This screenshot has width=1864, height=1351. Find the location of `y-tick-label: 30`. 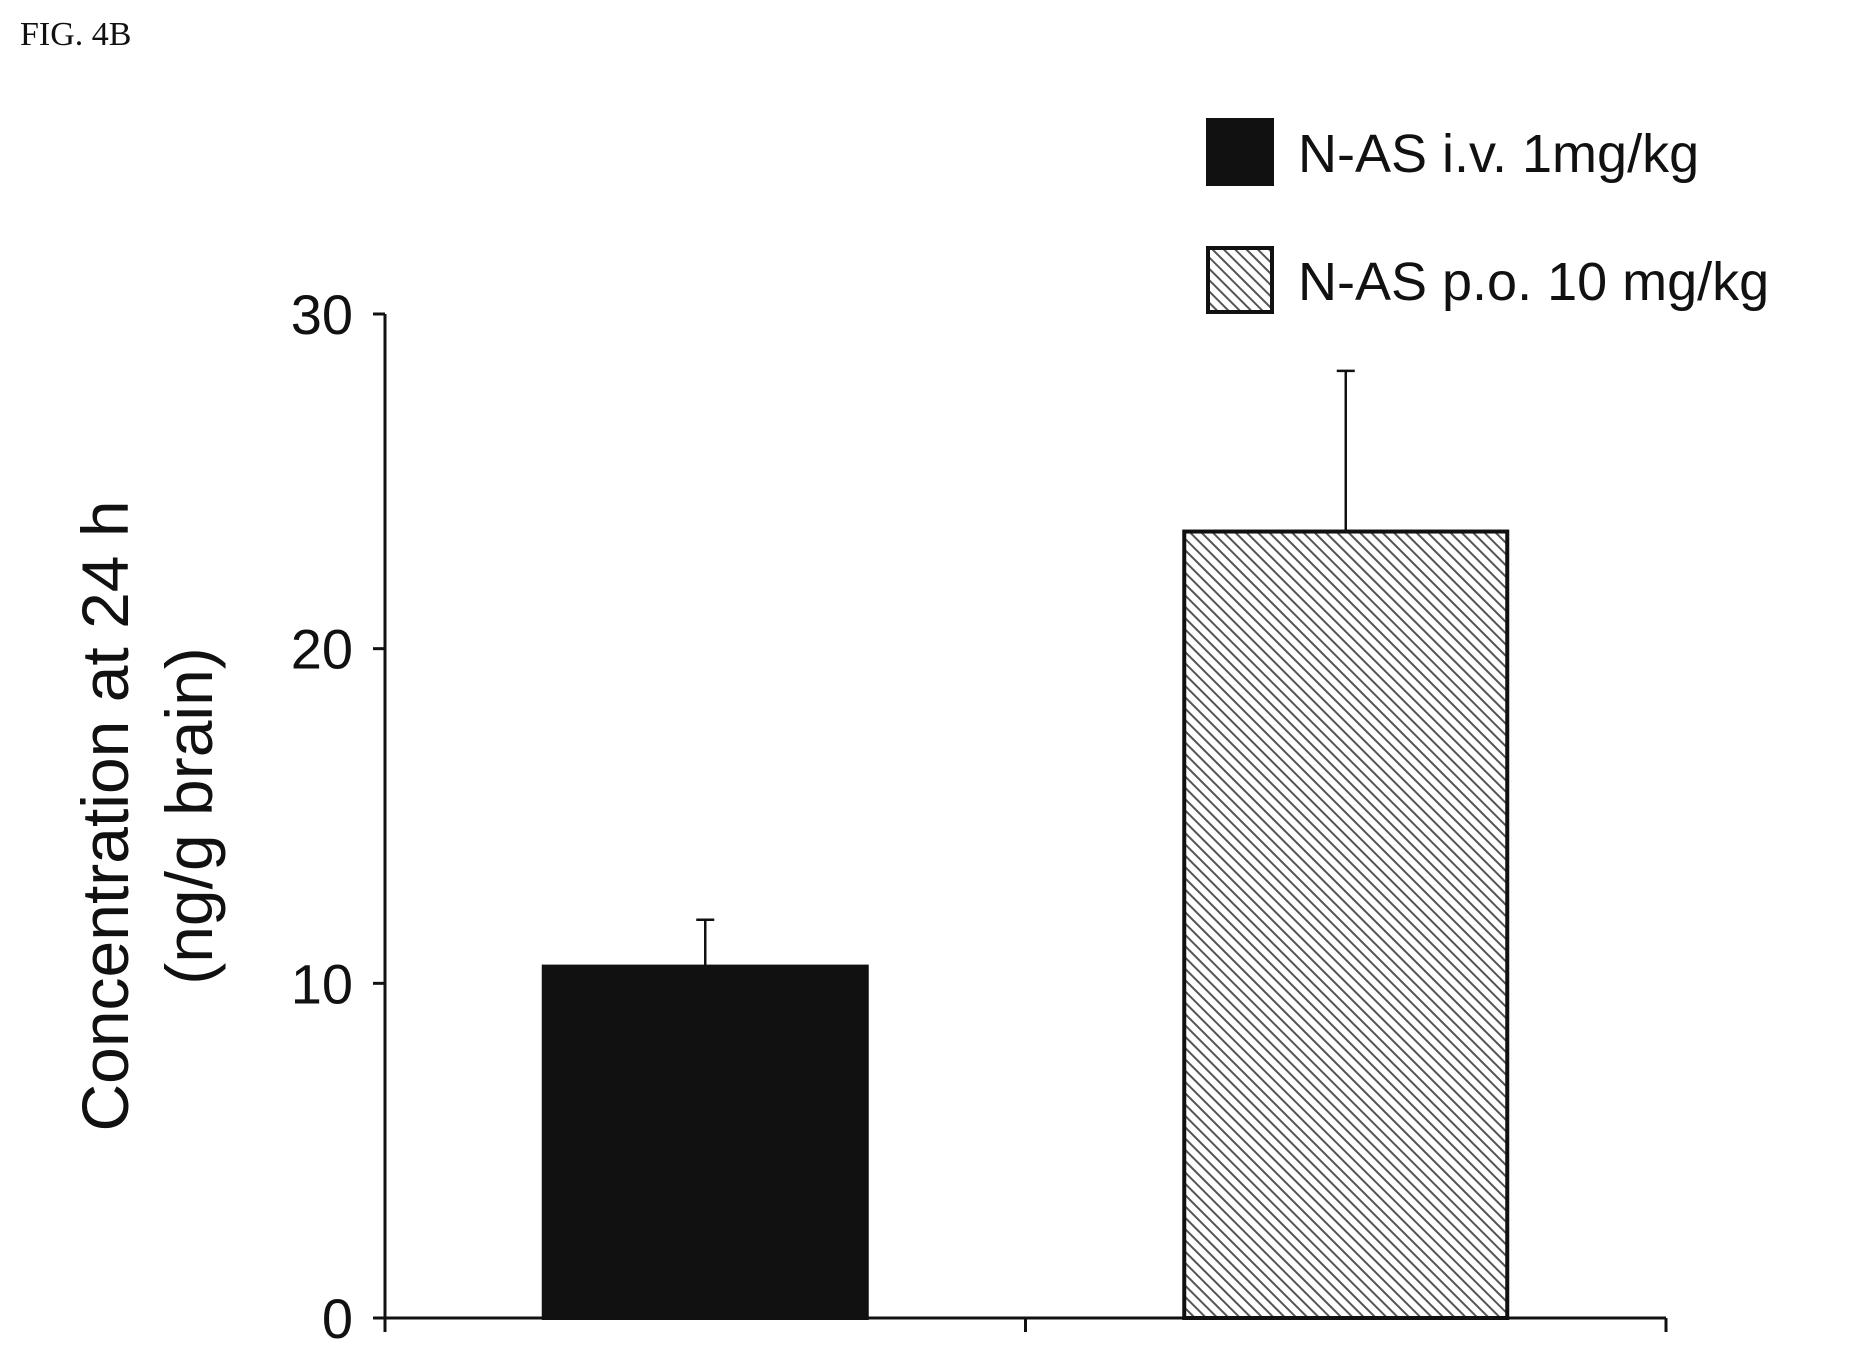

y-tick-label: 30 is located at coordinates (322, 314).